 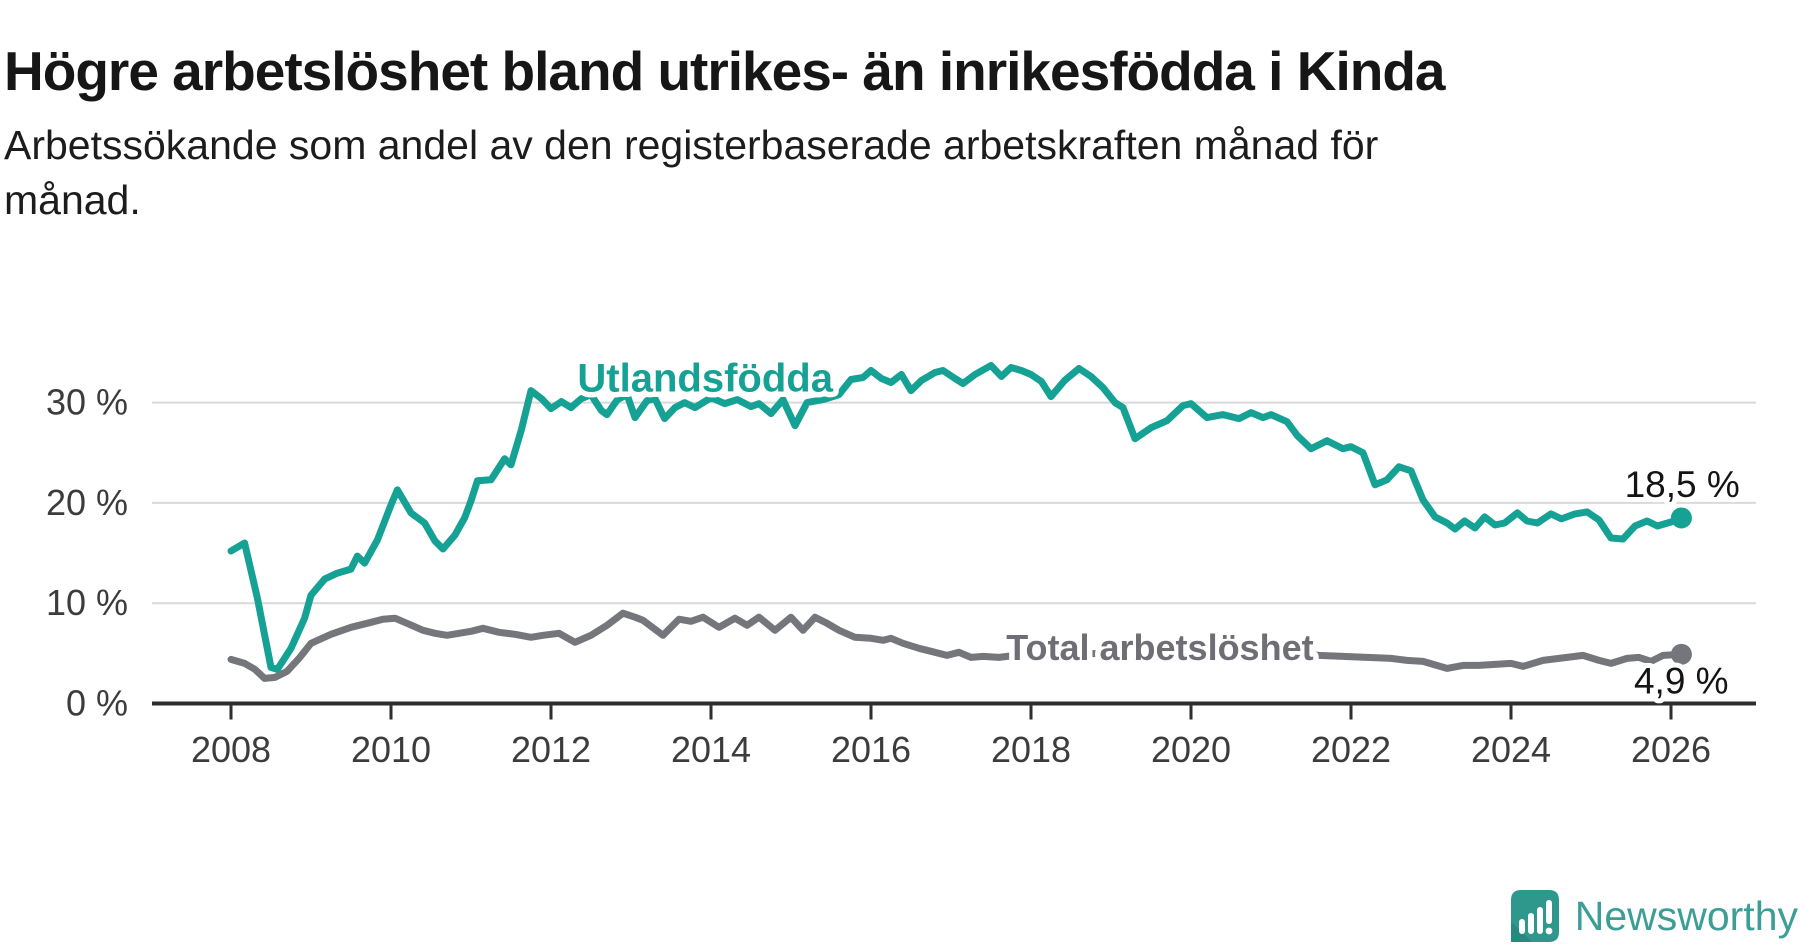 I want to click on x-axis-label-2024: 2024, so click(x=1511, y=749).